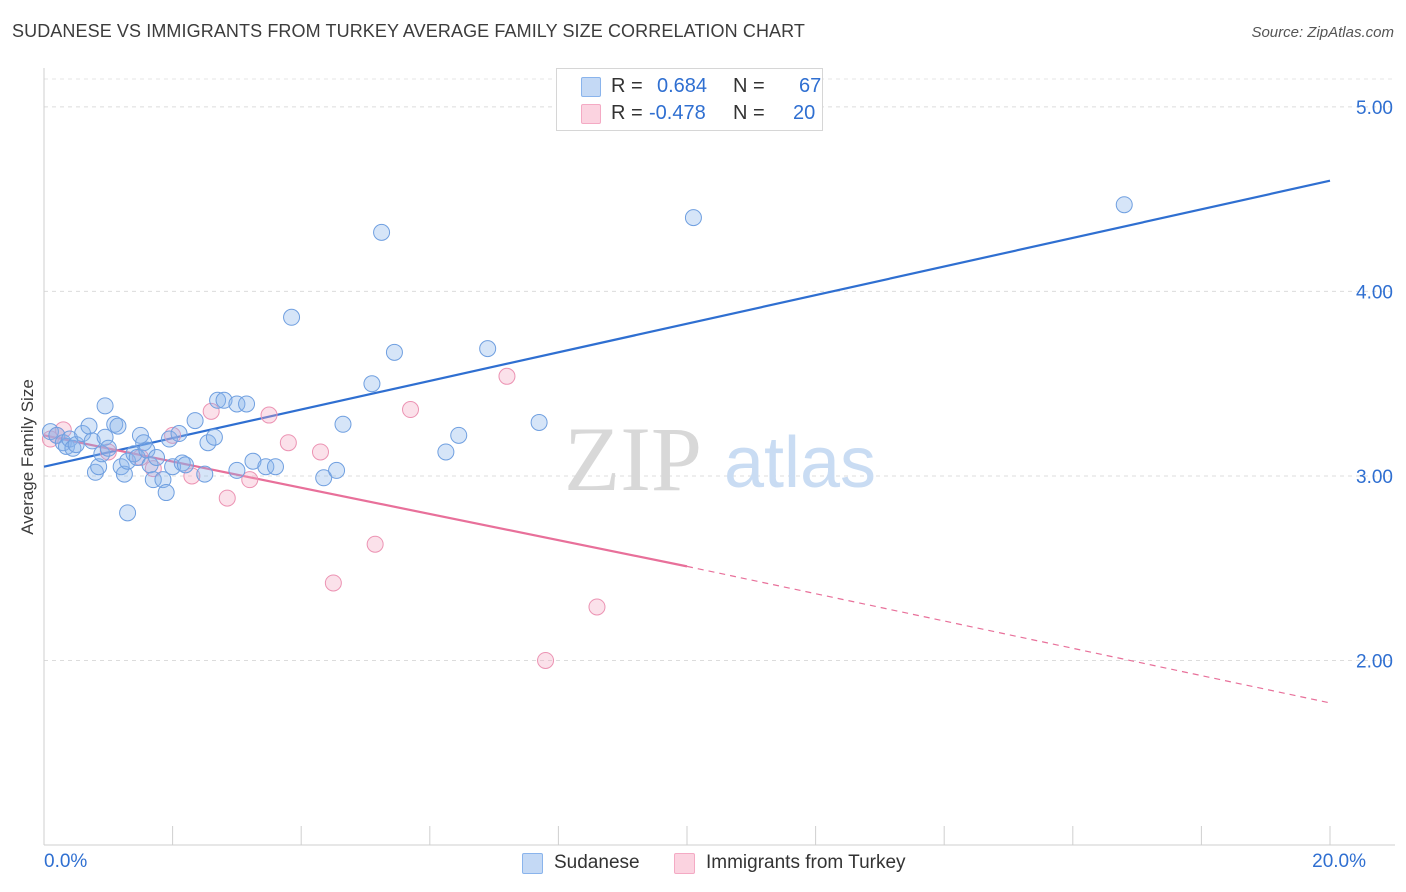  Describe the element at coordinates (689, 99) in the screenshot. I see `stats-legend: R = 0.684 N = 67 R = -0.478 N = 20` at that location.